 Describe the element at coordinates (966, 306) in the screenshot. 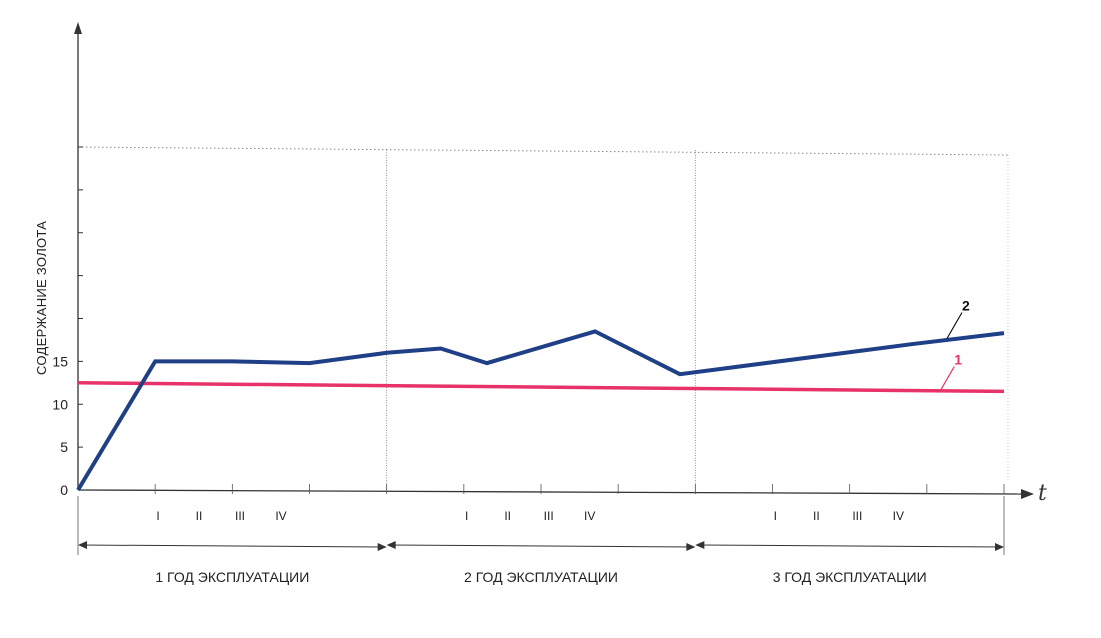

I see `series-label-2: 2` at that location.